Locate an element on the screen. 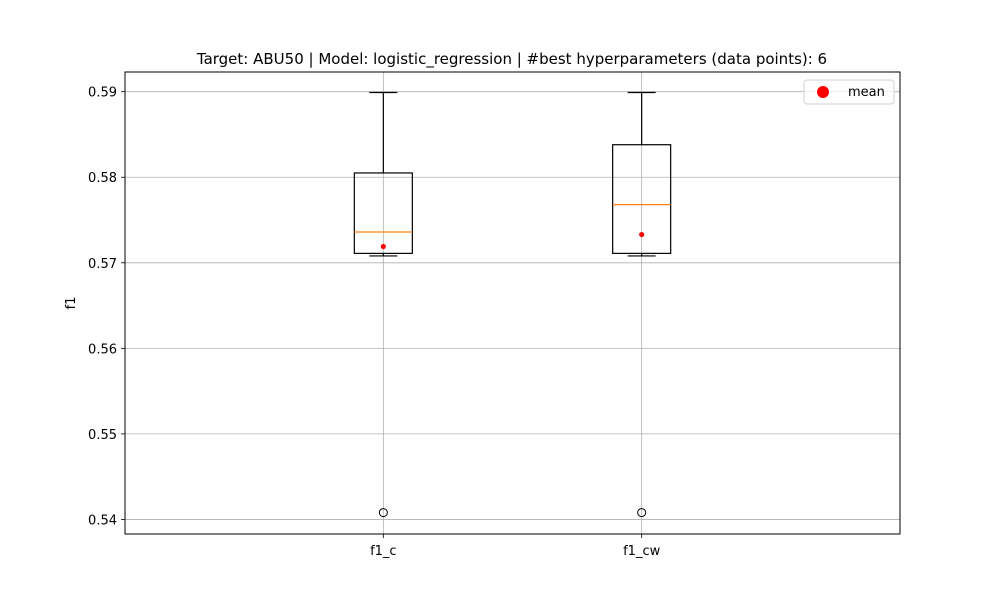  legend-mean-marker is located at coordinates (823, 92).